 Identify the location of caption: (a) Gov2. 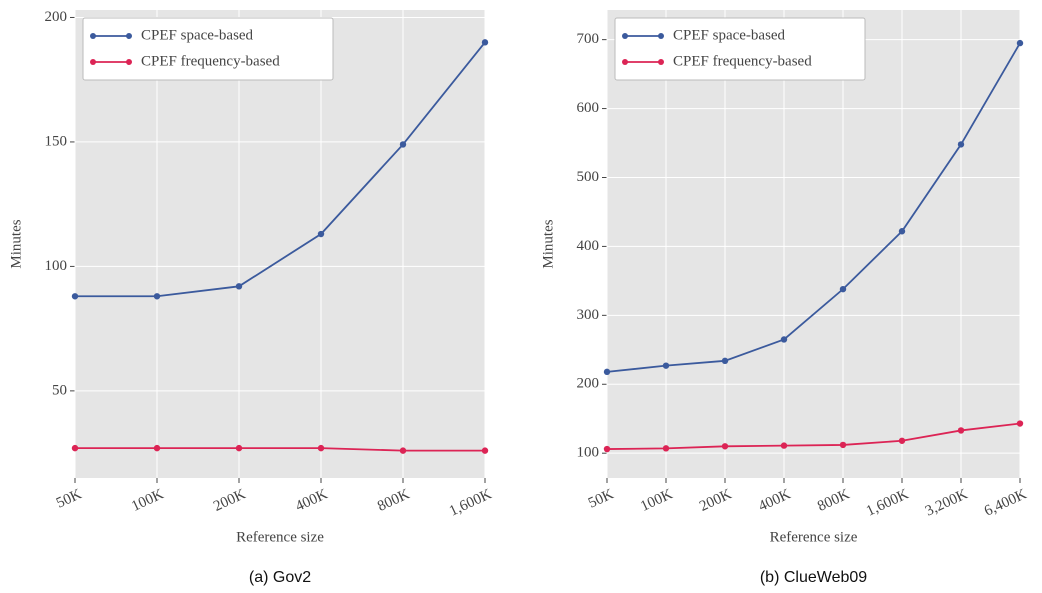
(280, 577).